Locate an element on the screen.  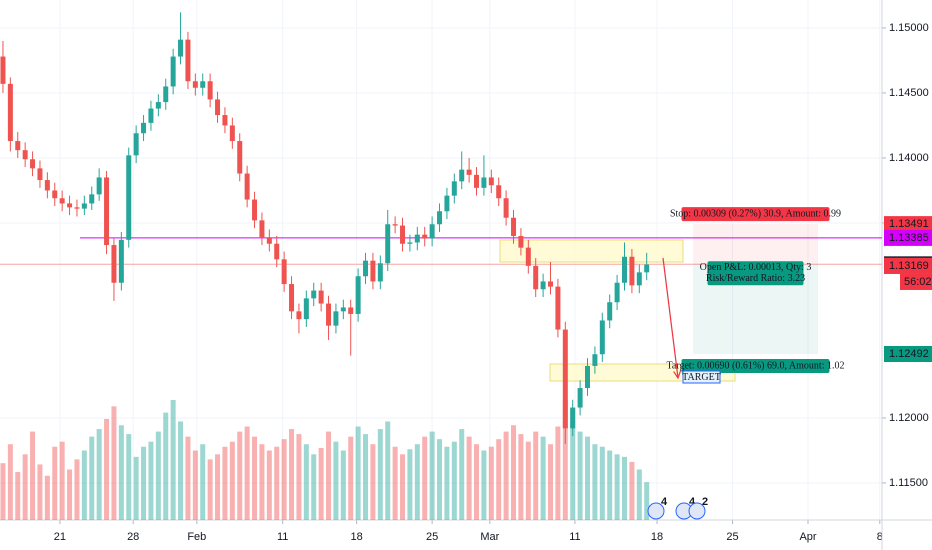
x-tick-label: Mar is located at coordinates (489, 537).